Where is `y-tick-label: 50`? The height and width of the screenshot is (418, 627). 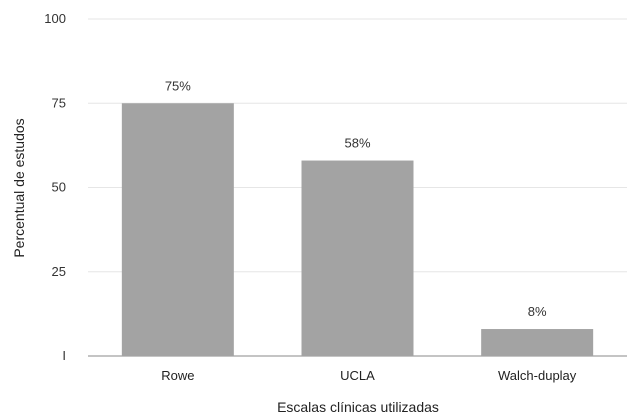 y-tick-label: 50 is located at coordinates (59, 187).